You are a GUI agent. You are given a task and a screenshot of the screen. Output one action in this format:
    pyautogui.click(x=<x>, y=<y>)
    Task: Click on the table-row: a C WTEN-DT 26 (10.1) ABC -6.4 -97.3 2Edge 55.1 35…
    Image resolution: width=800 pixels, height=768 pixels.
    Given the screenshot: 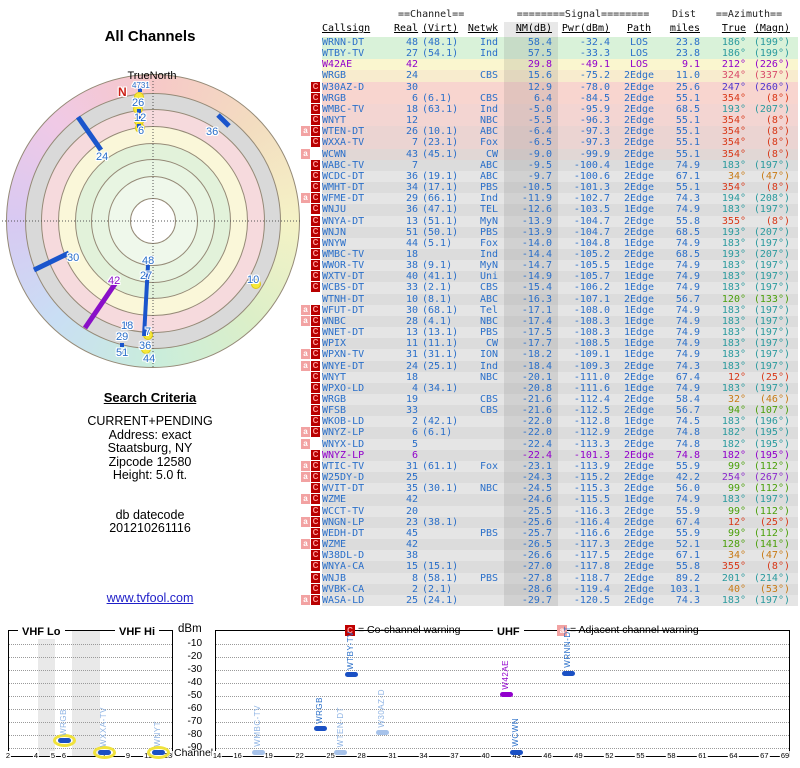 What is the action you would take?
    pyautogui.click(x=549, y=132)
    